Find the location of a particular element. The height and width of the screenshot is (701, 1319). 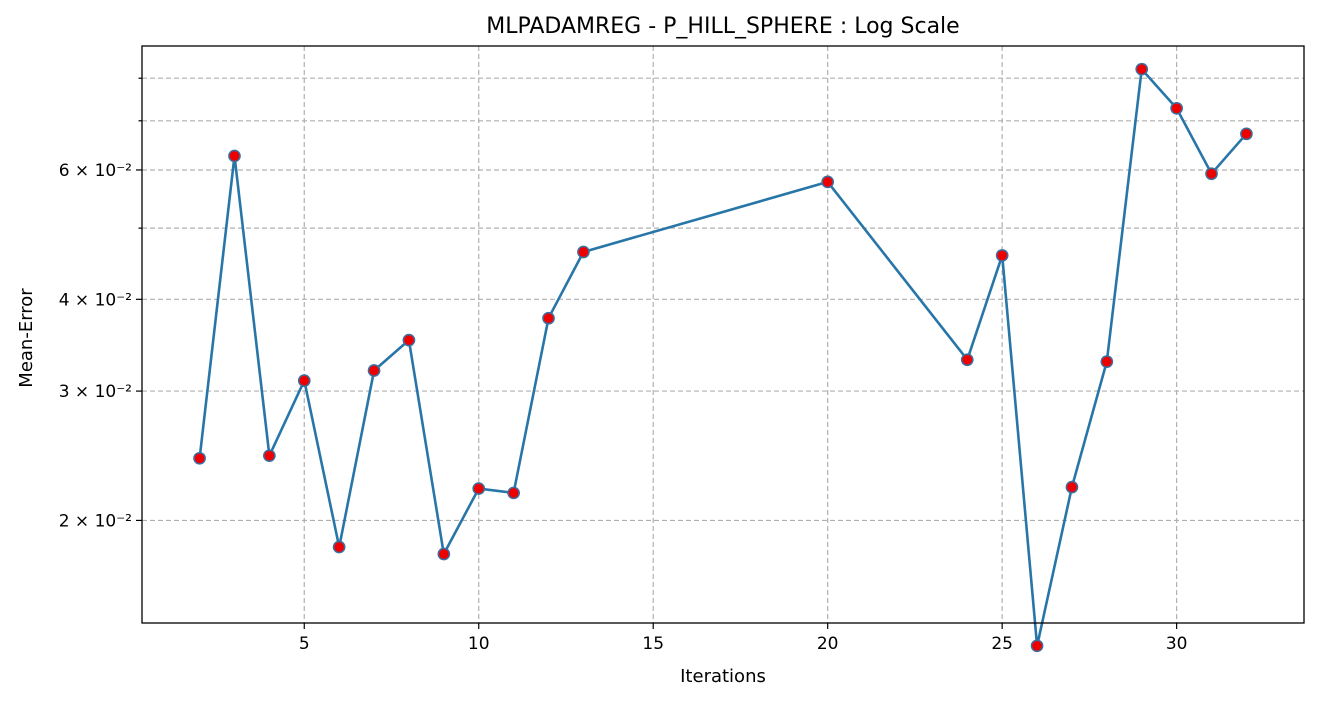

y-tick-label: 4 × 10⁻² is located at coordinates (95, 300).